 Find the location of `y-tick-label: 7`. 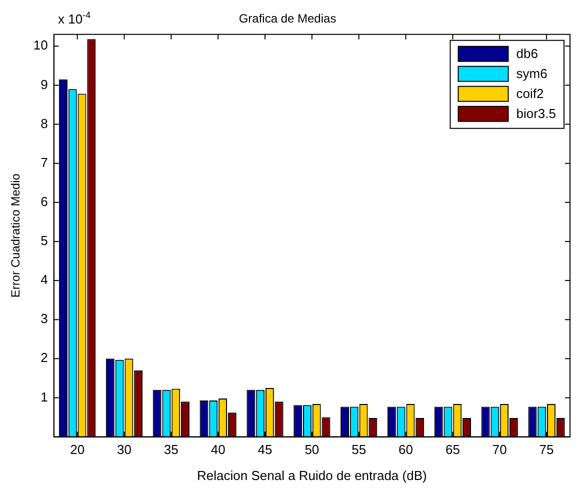

y-tick-label: 7 is located at coordinates (44, 162).